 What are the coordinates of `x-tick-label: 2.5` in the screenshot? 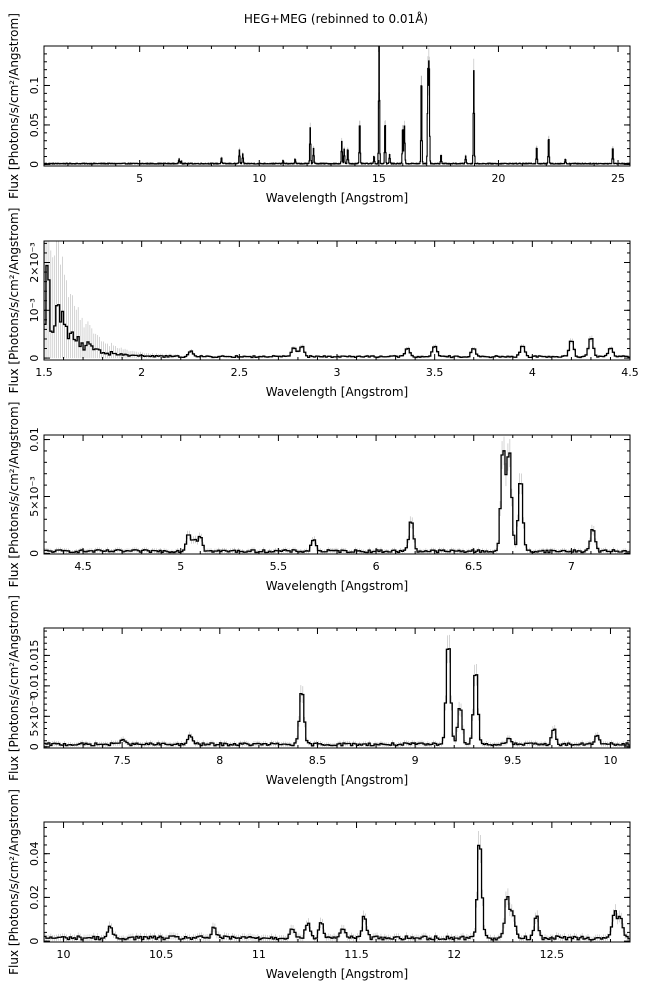 It's located at (240, 372).